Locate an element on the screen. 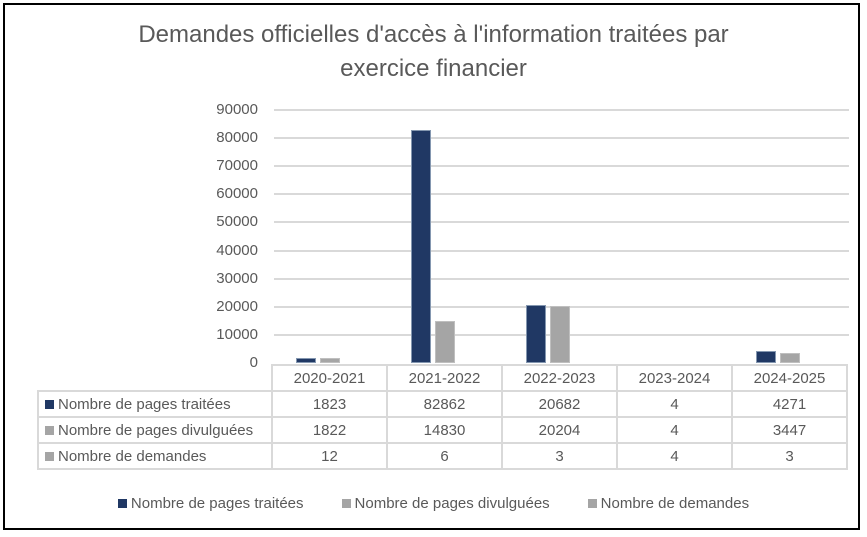  table-cell: 1822 is located at coordinates (329, 430).